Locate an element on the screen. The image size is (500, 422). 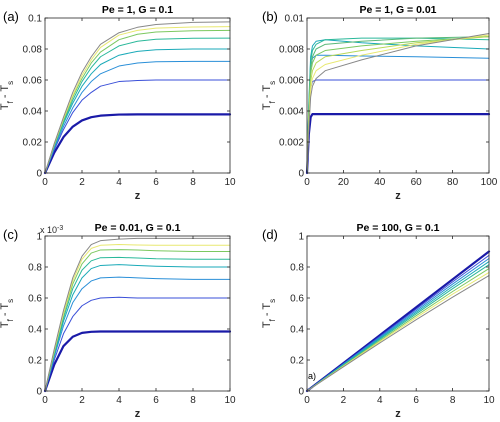
x-tick-label: 40 is located at coordinates (380, 182).